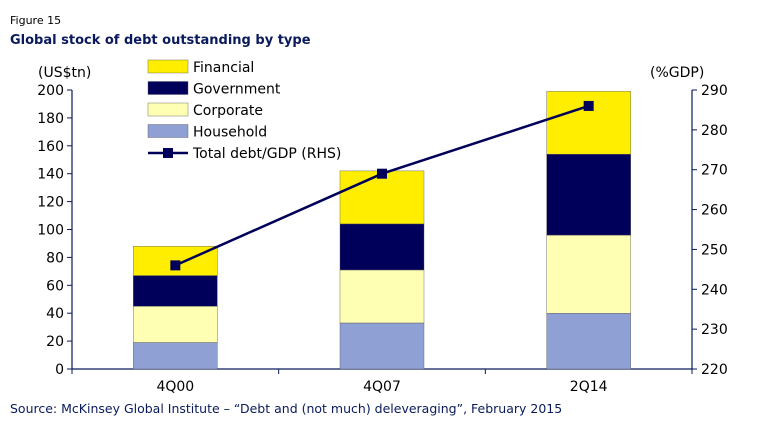  I want to click on legend-label: Total debt/GDP (RHS), so click(266, 154).